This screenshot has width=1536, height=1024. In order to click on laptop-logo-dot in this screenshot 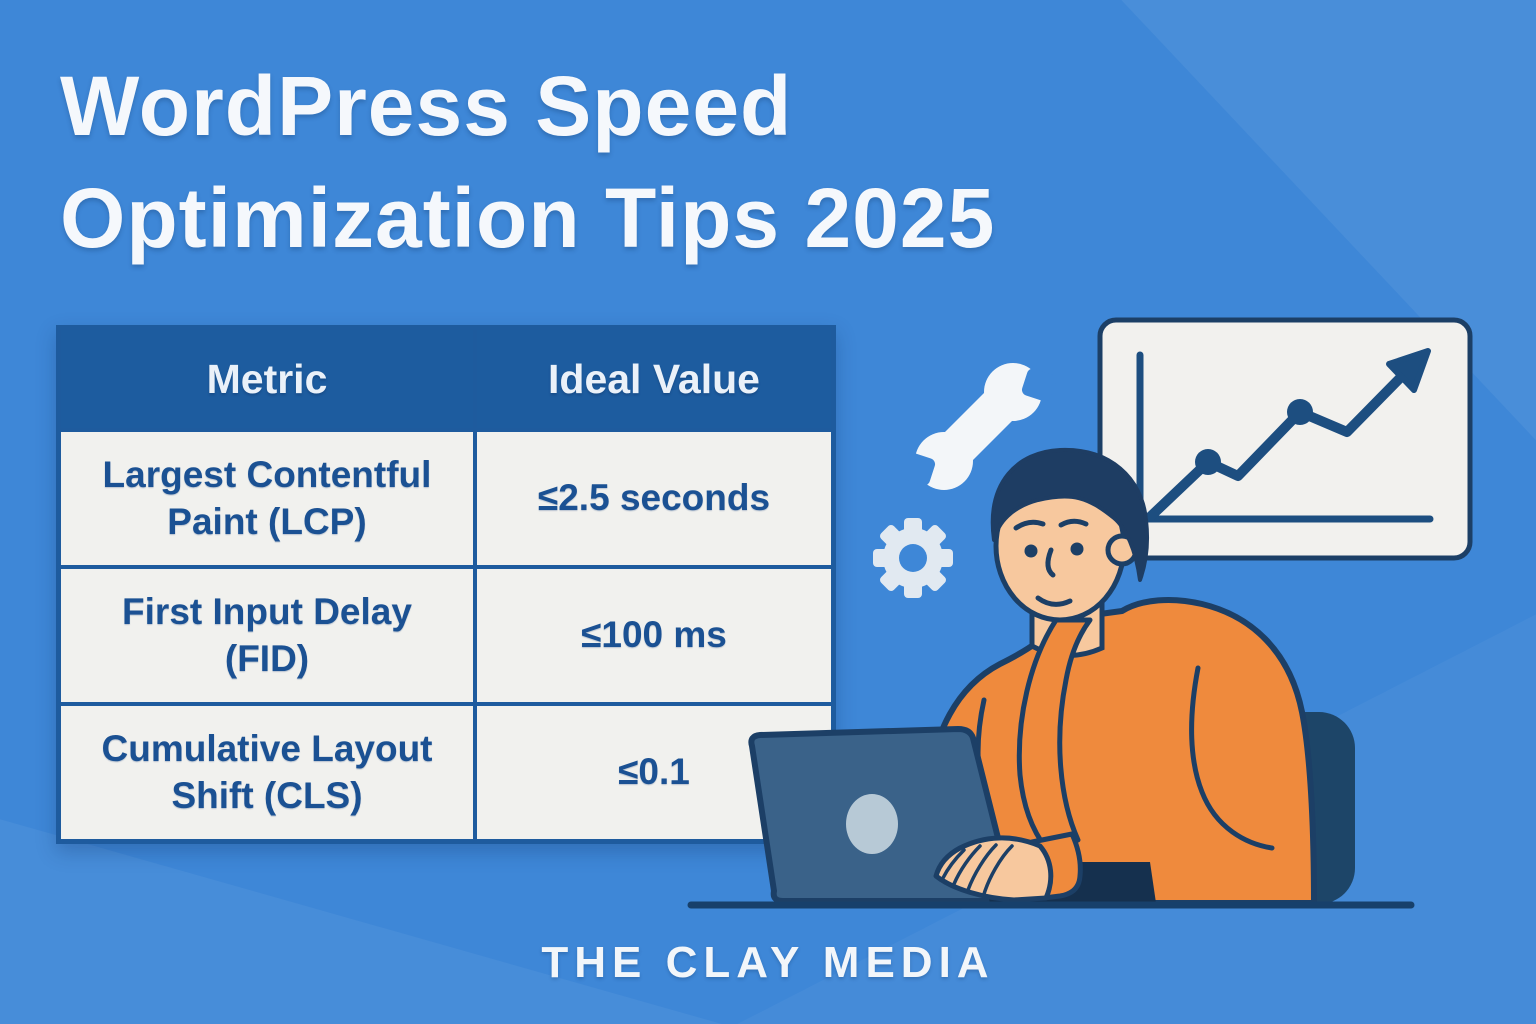, I will do `click(872, 824)`.